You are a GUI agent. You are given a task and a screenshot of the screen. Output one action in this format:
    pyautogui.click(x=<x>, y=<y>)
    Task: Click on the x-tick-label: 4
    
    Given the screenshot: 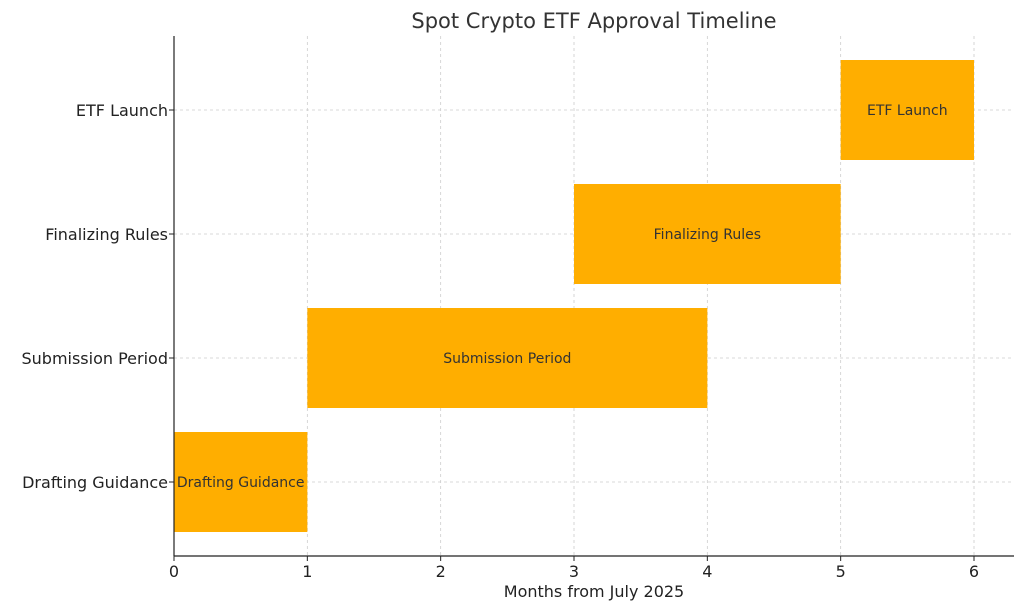 What is the action you would take?
    pyautogui.click(x=707, y=571)
    